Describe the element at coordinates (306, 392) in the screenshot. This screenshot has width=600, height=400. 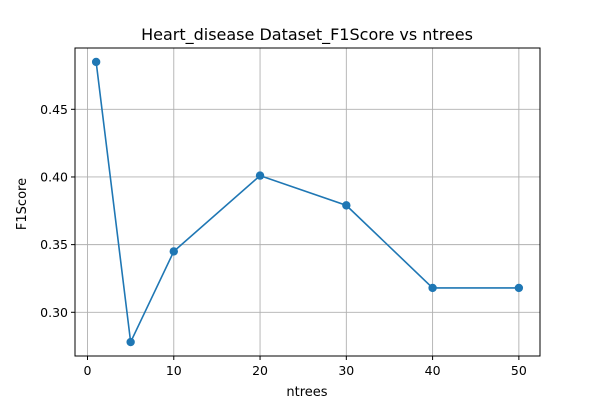
I see `x-axis-label: ntrees` at that location.